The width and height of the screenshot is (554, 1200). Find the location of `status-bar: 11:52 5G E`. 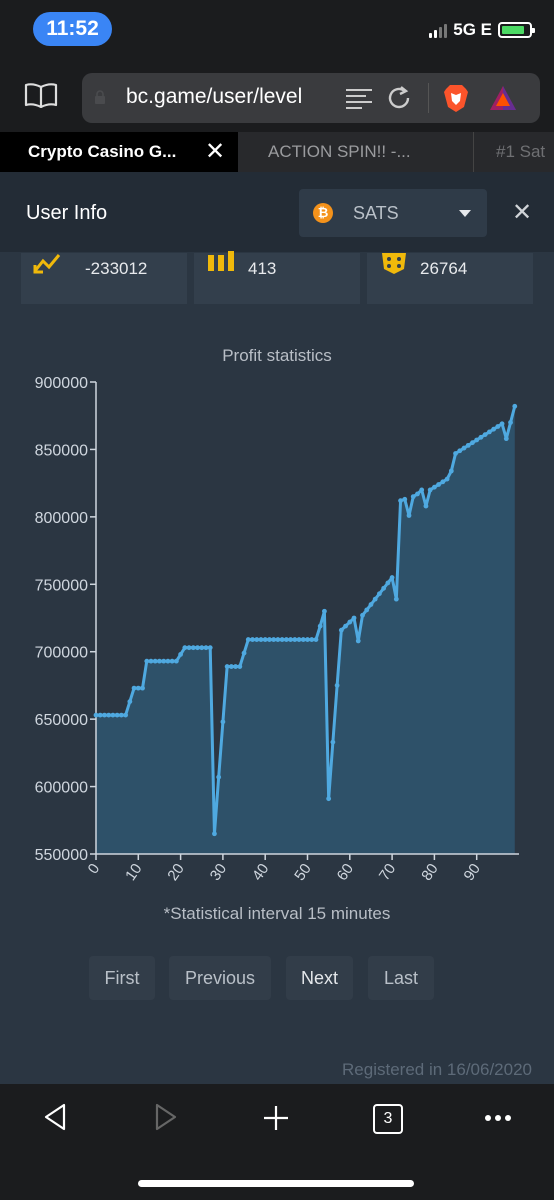

status-bar: 11:52 5G E is located at coordinates (277, 29).